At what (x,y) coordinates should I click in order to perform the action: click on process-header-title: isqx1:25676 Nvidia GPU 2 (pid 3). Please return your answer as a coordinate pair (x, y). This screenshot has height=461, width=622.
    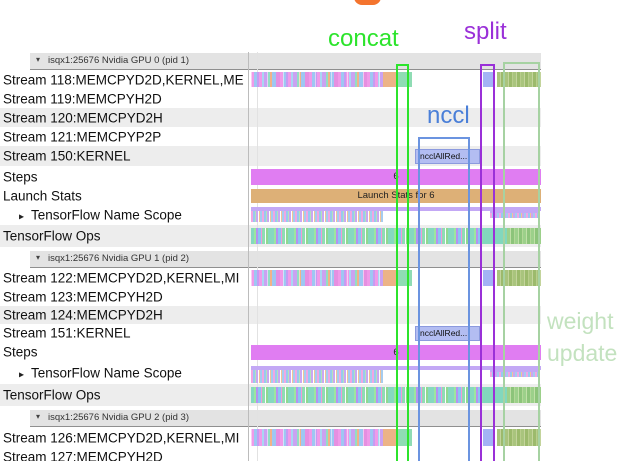
    Looking at the image, I should click on (118, 417).